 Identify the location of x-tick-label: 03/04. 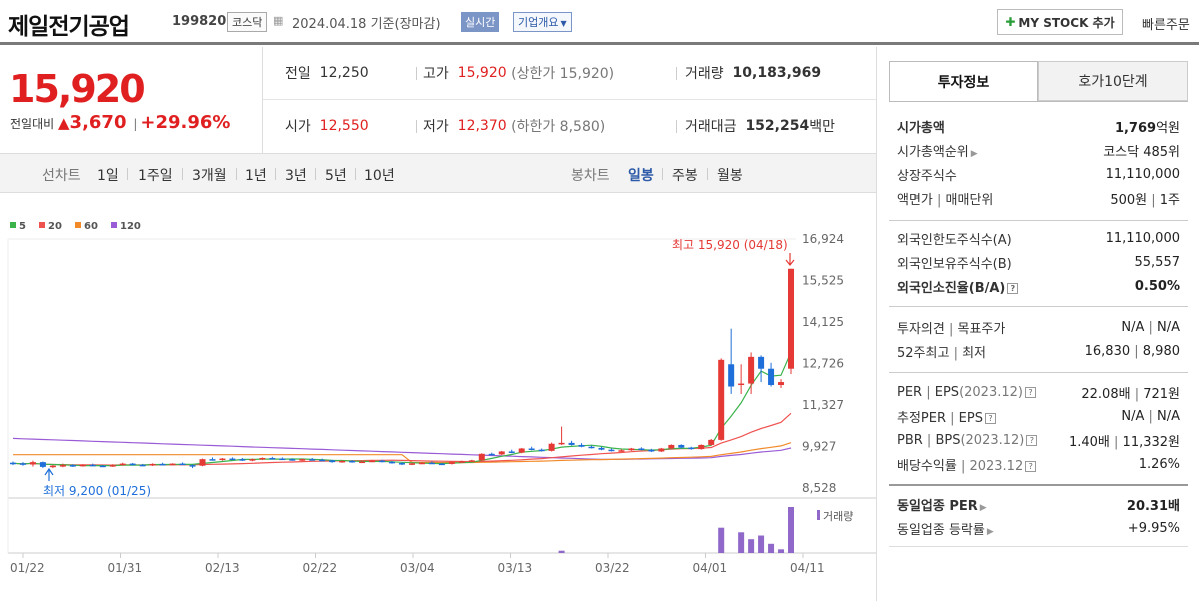
(417, 568).